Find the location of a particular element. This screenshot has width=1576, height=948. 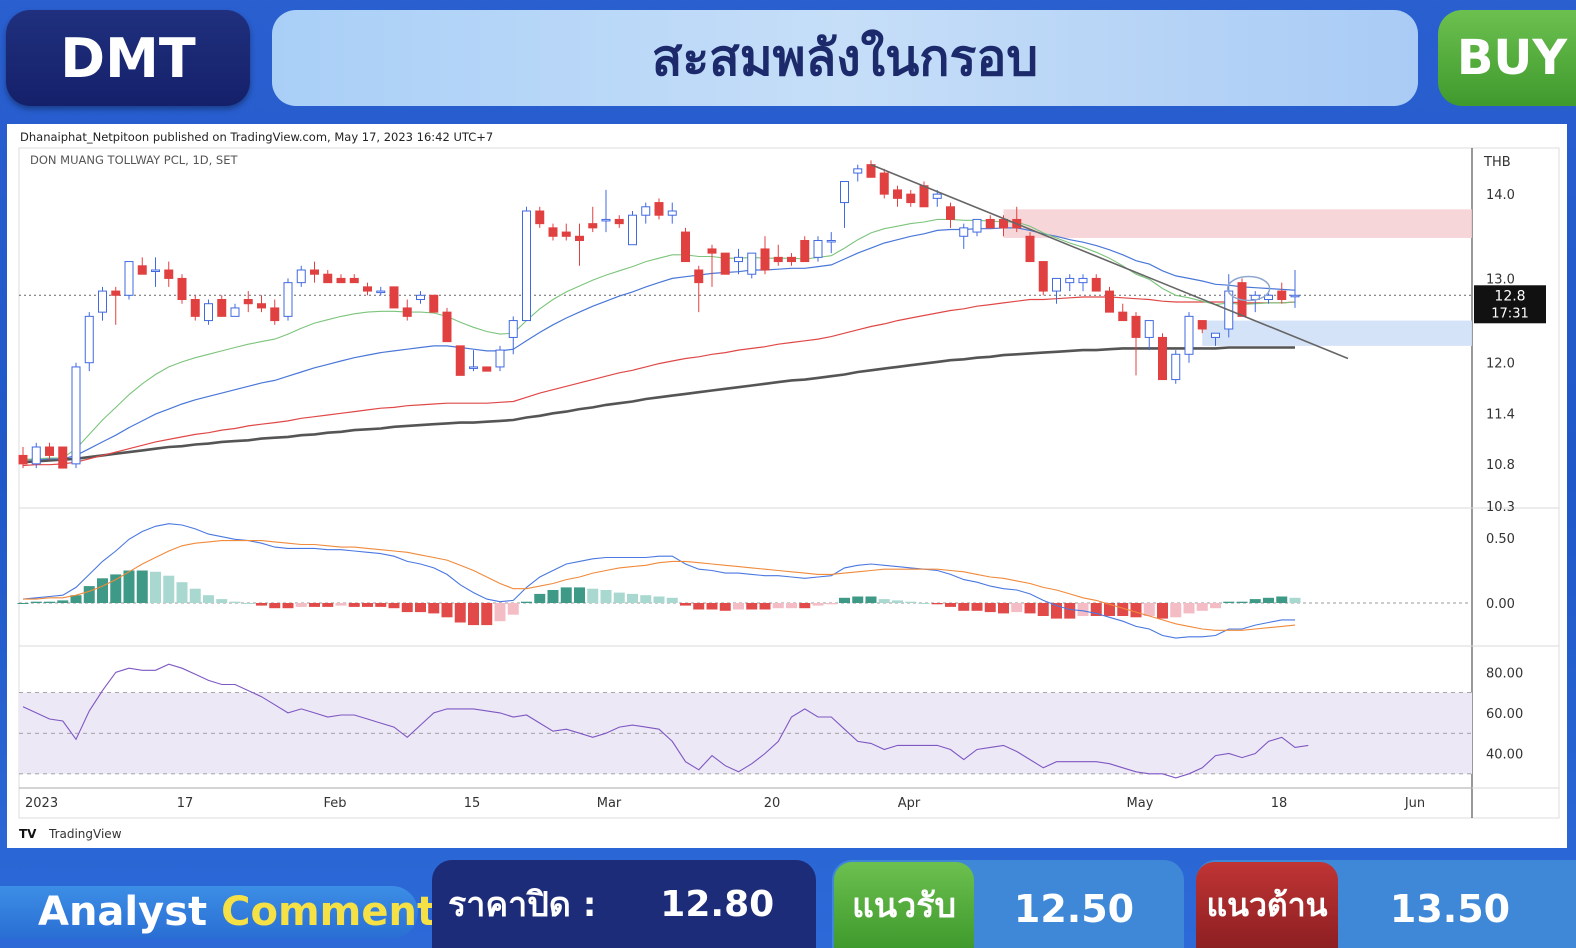

close-price-box: ราคาปิด : 12.80 is located at coordinates (624, 904).